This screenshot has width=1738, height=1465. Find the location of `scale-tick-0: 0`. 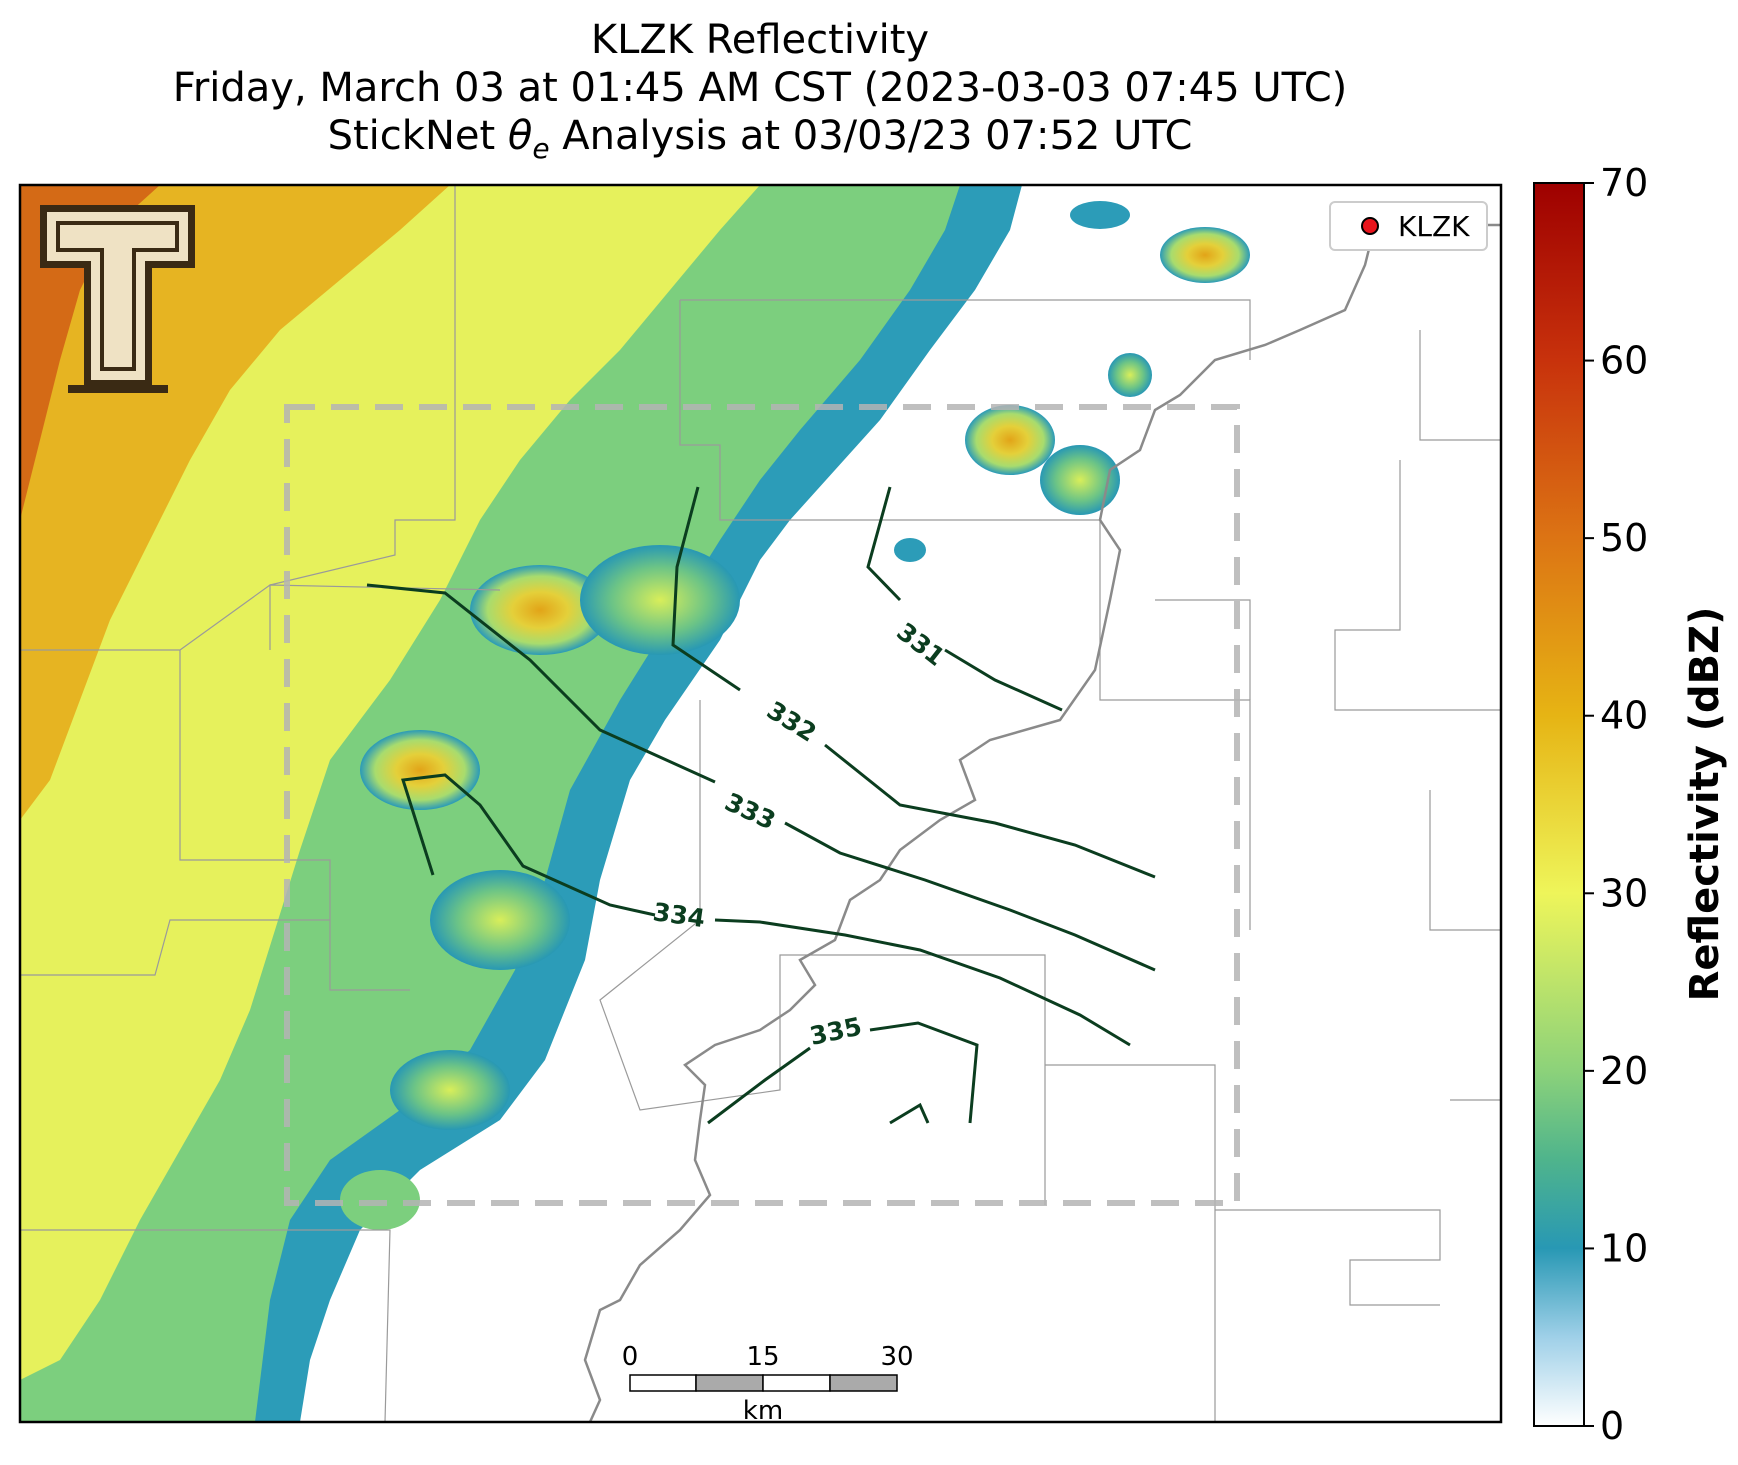

scale-tick-0: 0 is located at coordinates (630, 1357).